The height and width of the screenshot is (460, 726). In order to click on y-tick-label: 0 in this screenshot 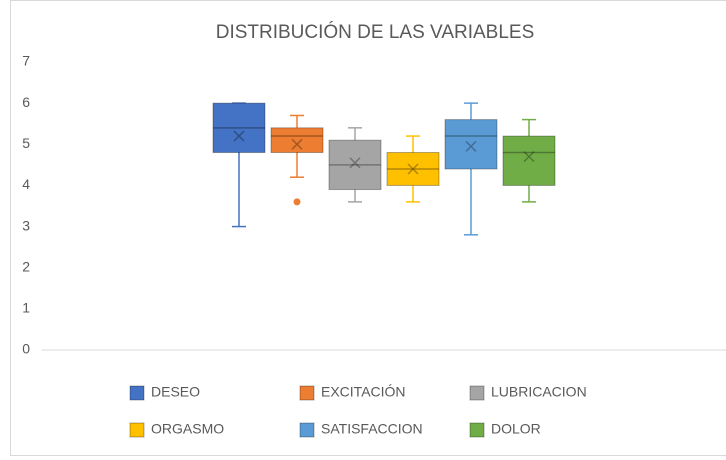, I will do `click(26, 349)`.